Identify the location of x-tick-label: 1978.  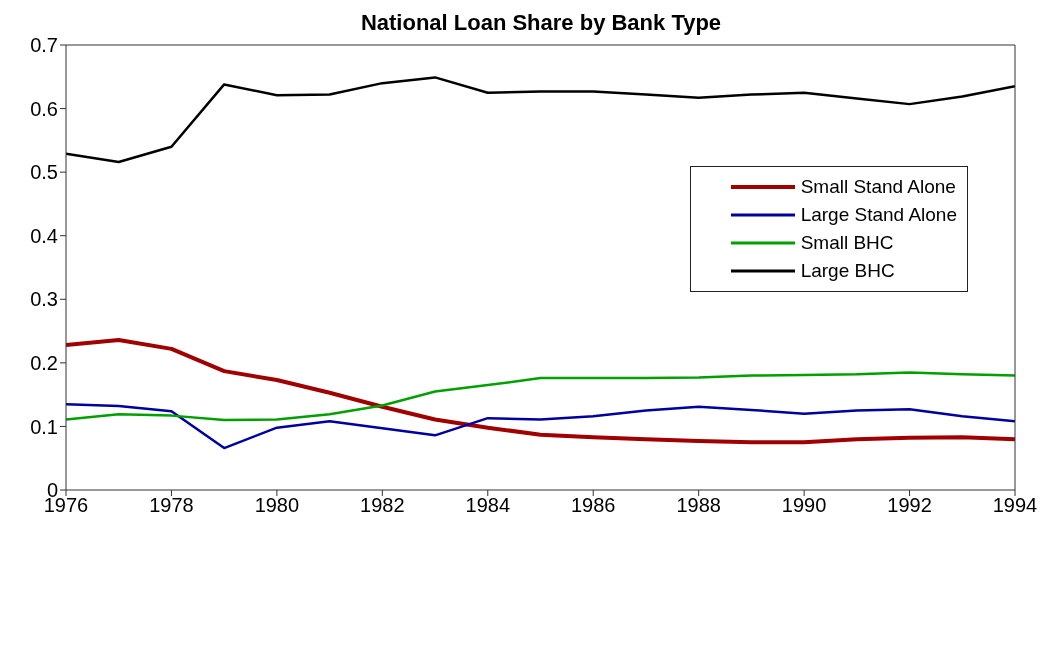
(171, 505).